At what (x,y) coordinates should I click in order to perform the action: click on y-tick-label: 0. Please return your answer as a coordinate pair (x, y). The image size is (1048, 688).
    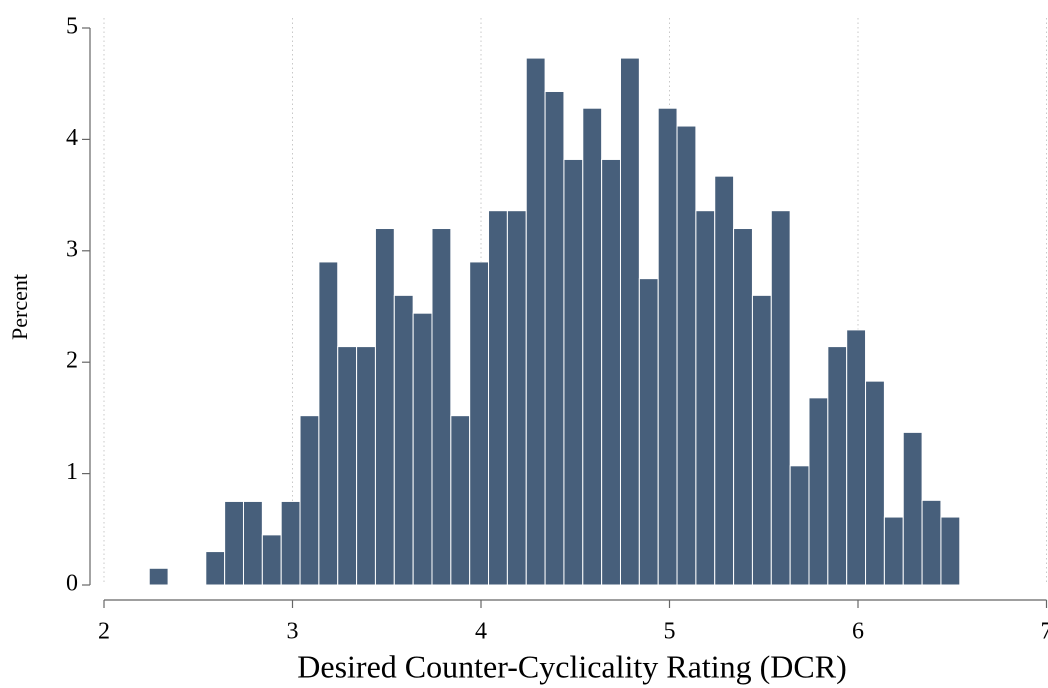
    Looking at the image, I should click on (72, 584).